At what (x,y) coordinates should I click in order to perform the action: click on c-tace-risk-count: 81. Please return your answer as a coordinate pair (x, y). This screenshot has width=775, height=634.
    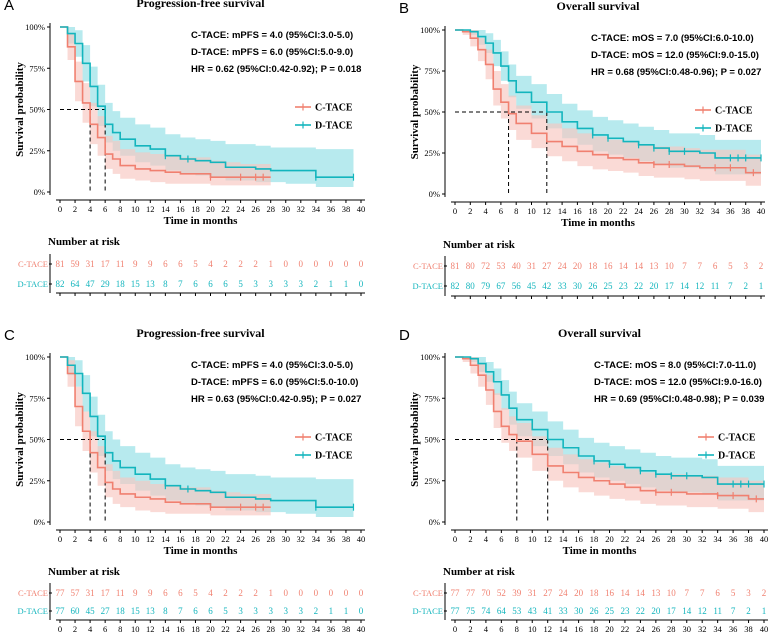
    Looking at the image, I should click on (455, 266).